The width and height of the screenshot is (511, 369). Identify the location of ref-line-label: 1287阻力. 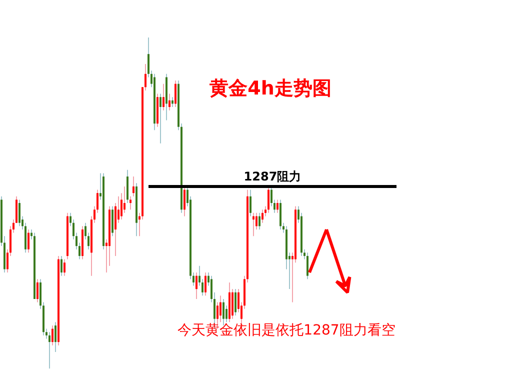
(273, 176).